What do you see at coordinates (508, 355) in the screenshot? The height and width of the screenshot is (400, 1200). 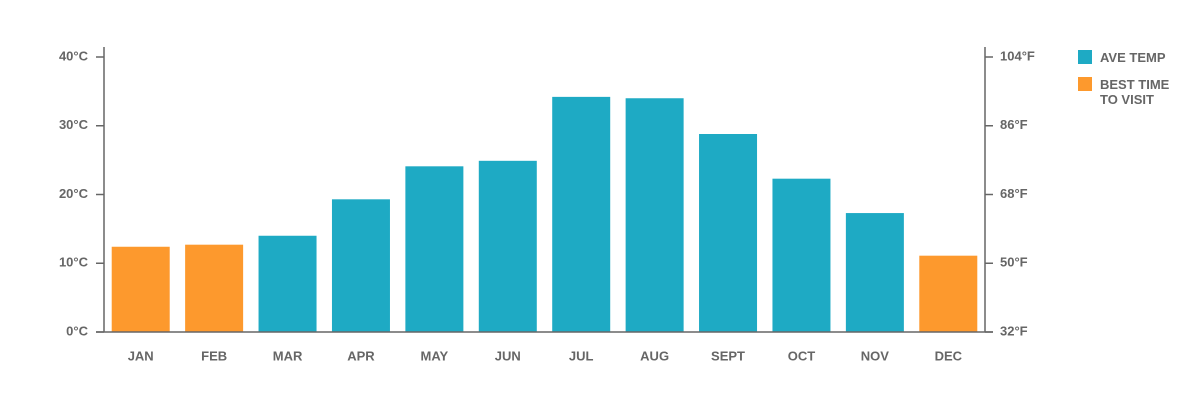 I see `x-tick-label: JUN` at bounding box center [508, 355].